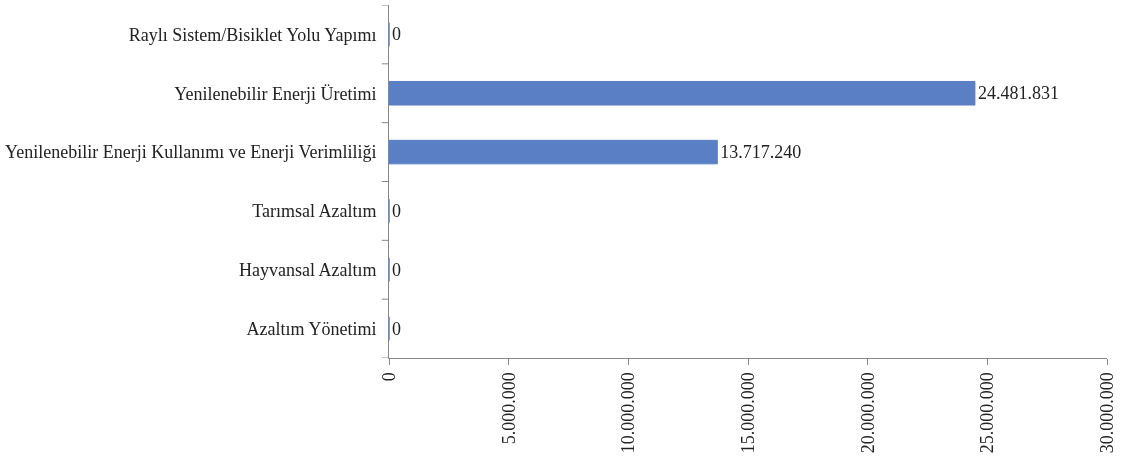 This screenshot has height=458, width=1127. What do you see at coordinates (1018, 93) in the screenshot?
I see `data-label: 24.481.831` at bounding box center [1018, 93].